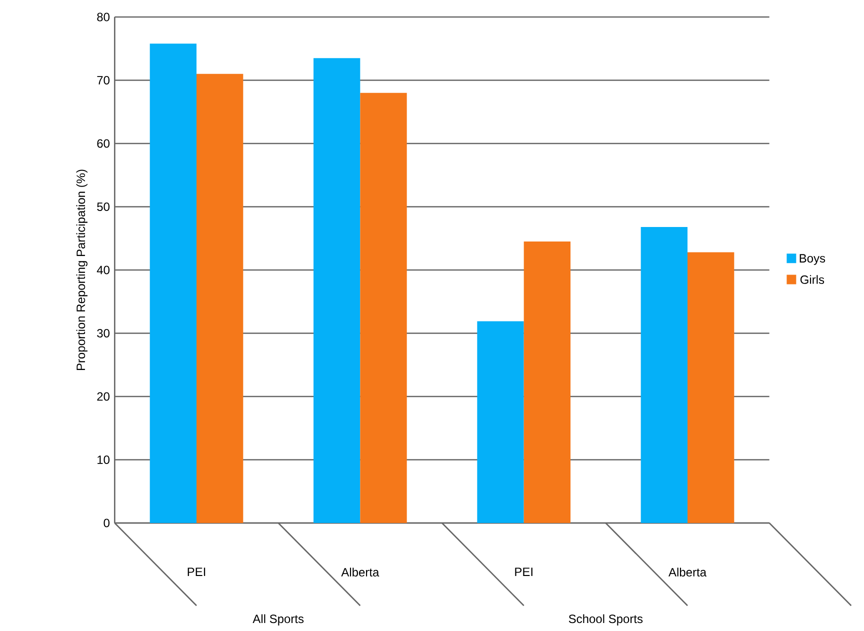  I want to click on y-tick-label: 20, so click(103, 396).